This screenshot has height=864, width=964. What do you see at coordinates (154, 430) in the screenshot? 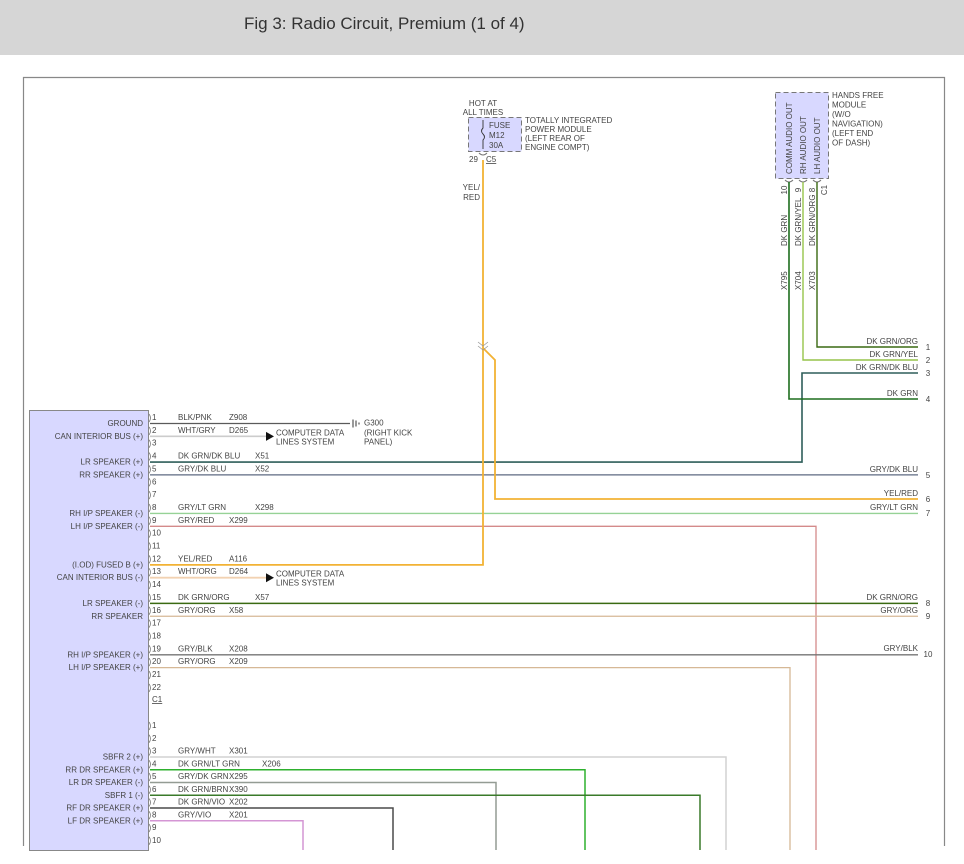
I see `pin-number: 2` at bounding box center [154, 430].